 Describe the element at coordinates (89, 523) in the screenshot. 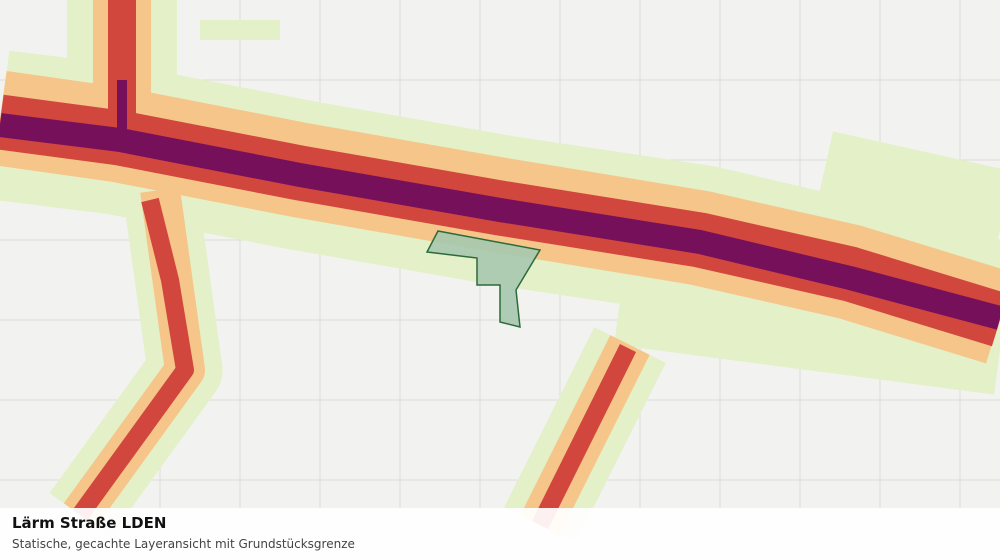

I see `title: Lärm Straße LDEN` at that location.